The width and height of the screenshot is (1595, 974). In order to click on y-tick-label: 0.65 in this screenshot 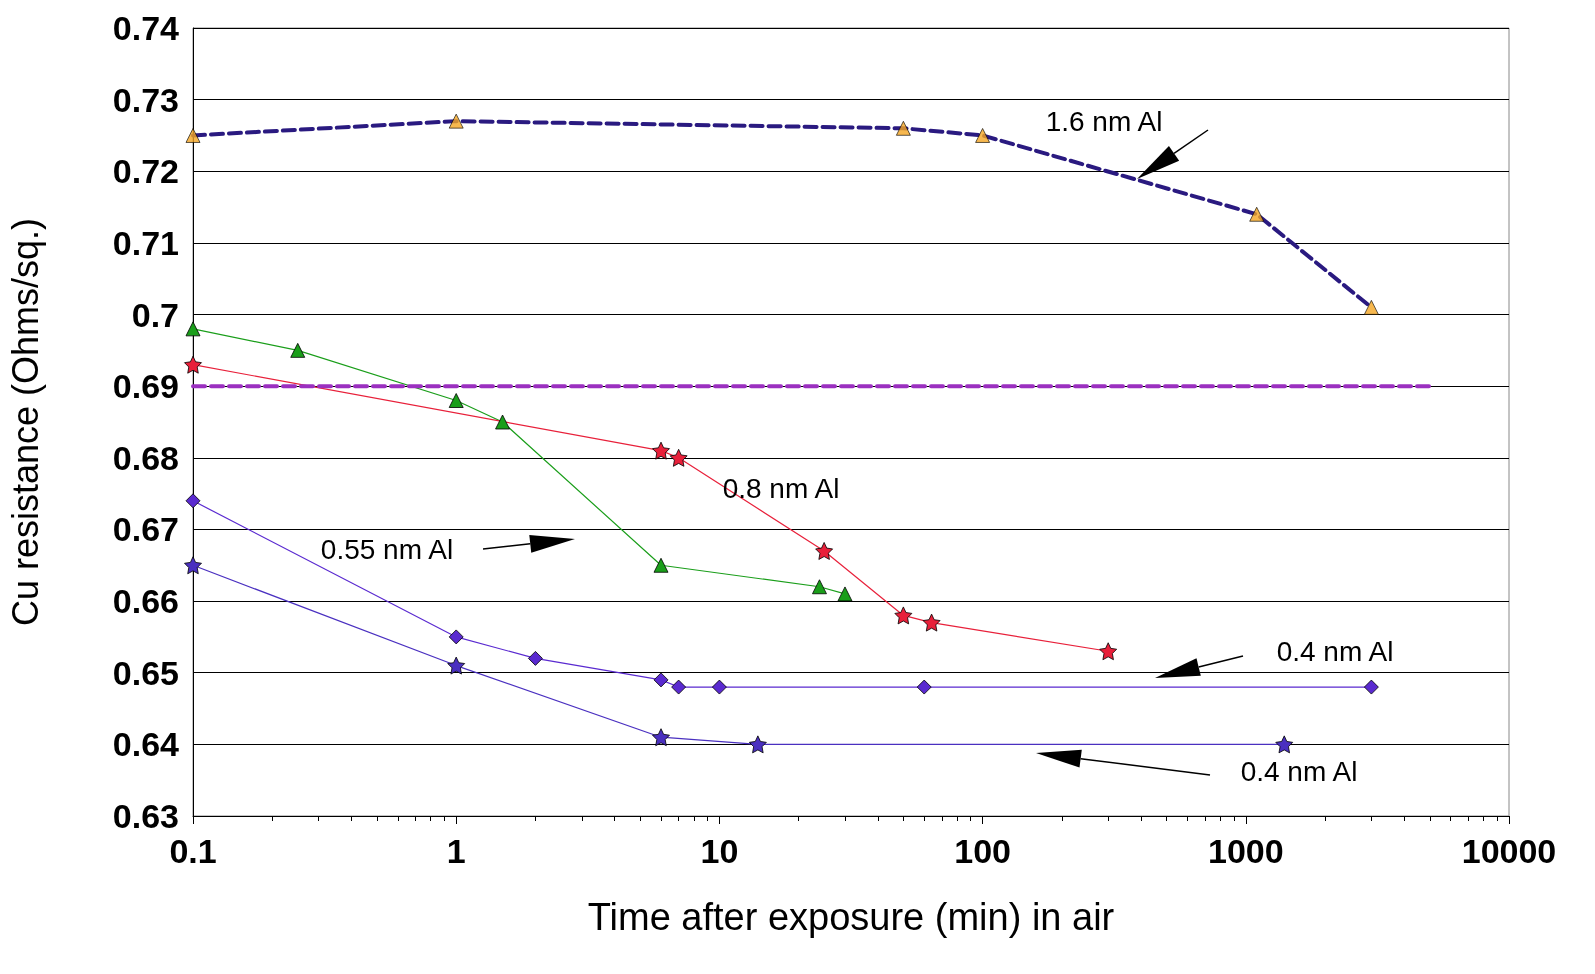, I will do `click(145, 672)`.